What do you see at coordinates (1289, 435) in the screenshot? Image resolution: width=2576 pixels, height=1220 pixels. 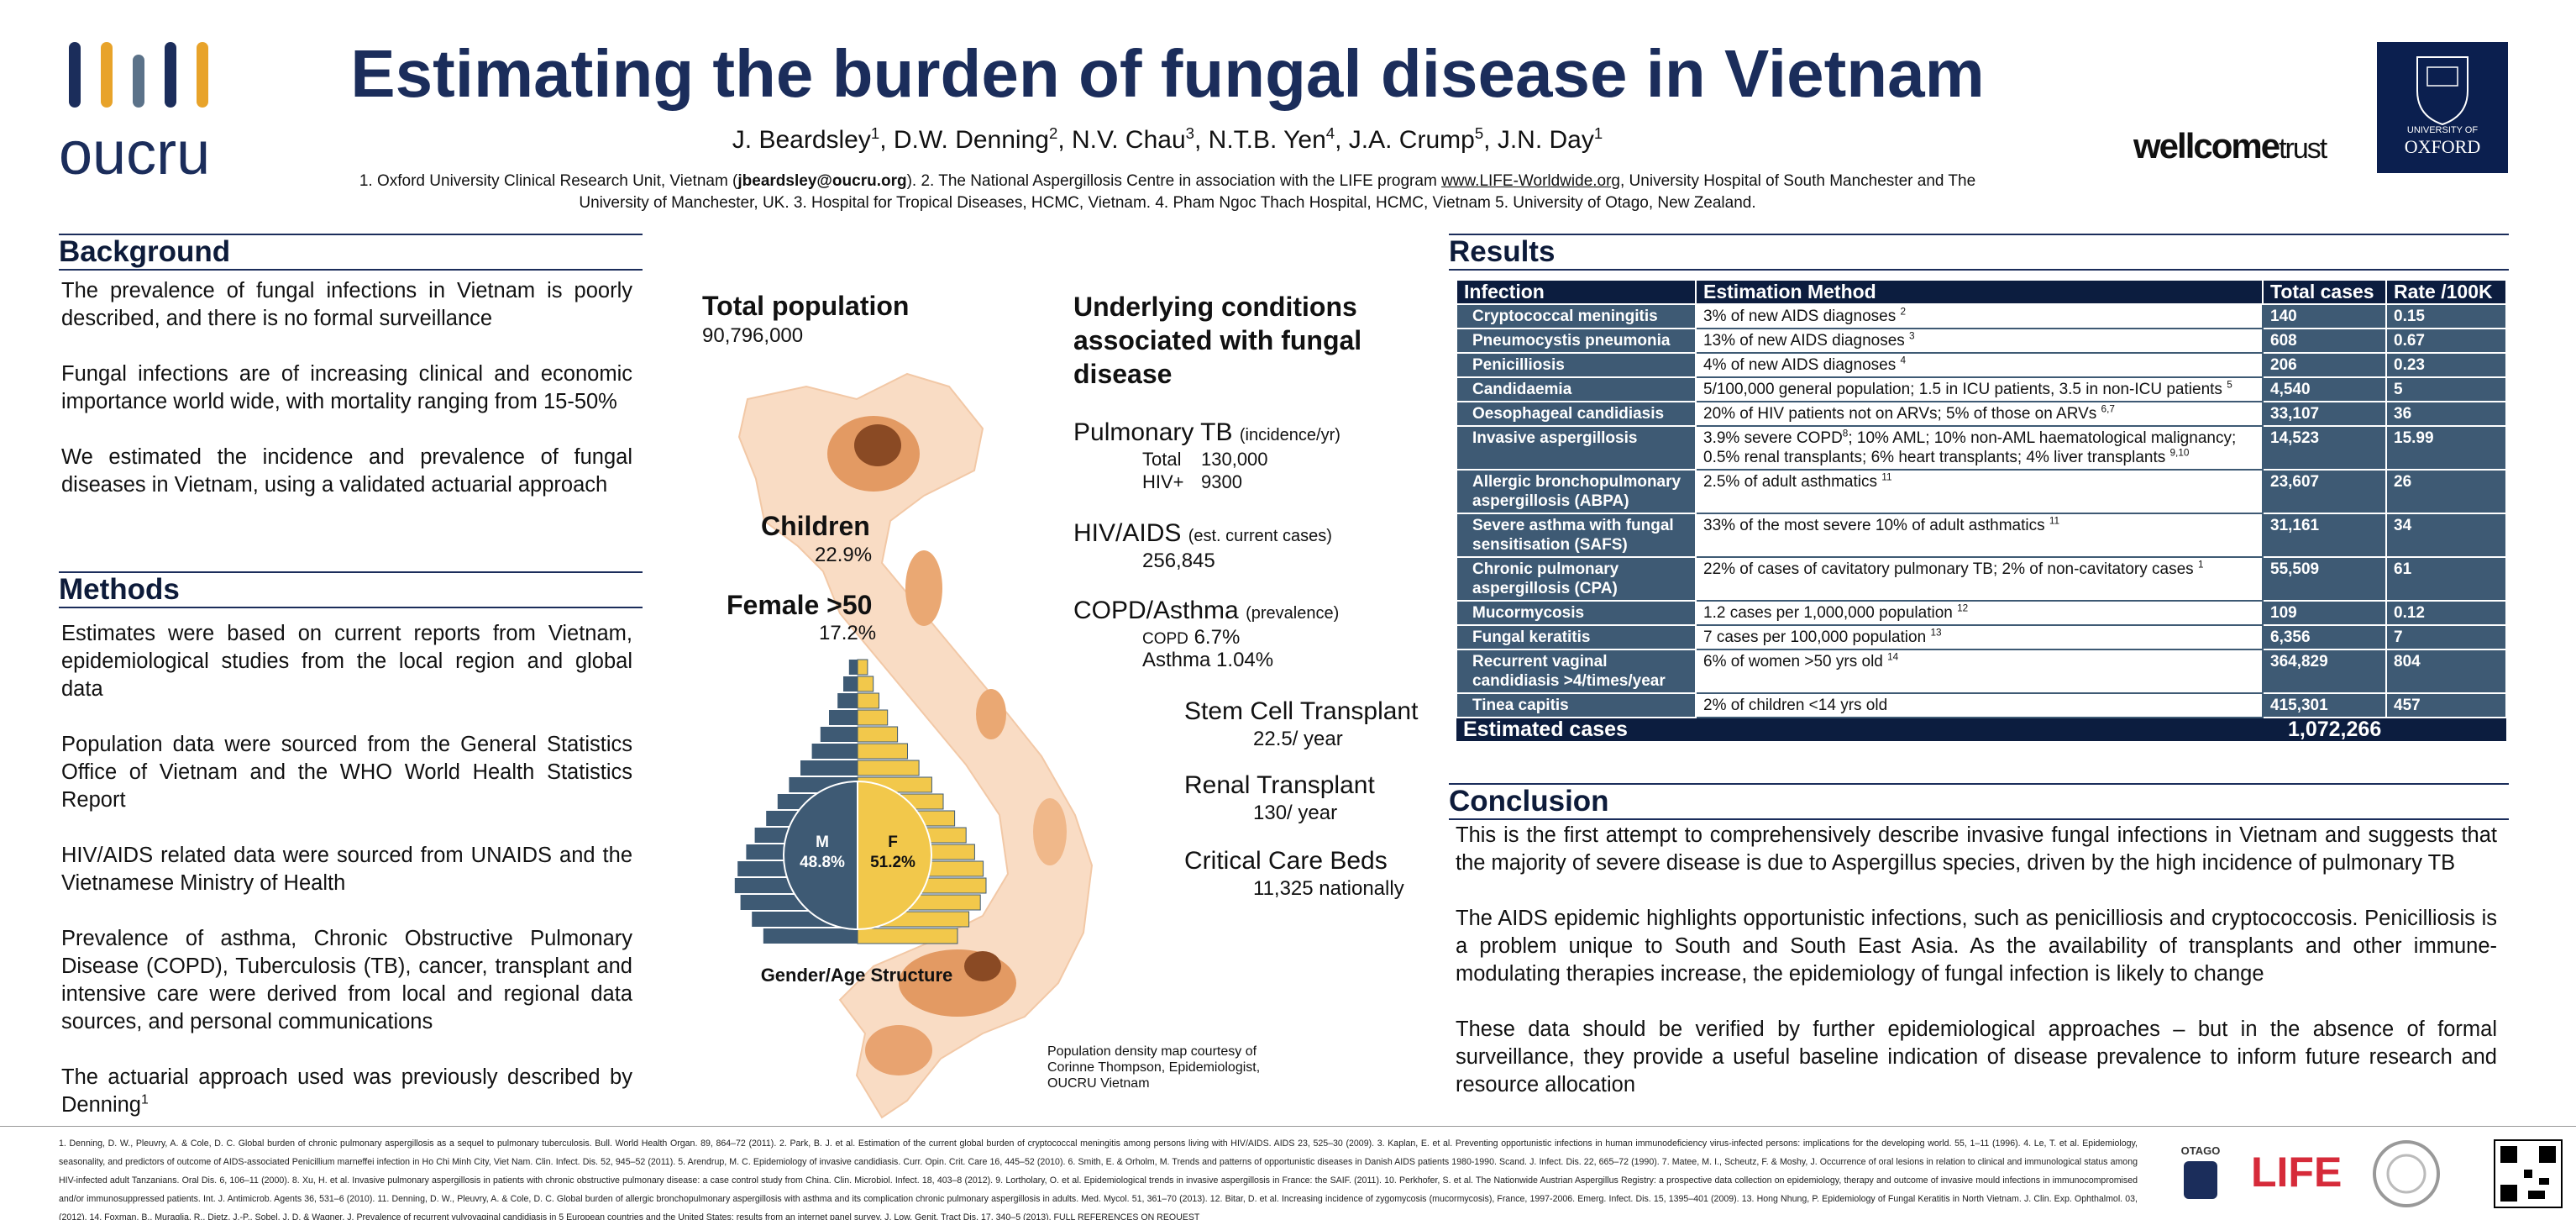 I see `note: (incidence/yr)` at bounding box center [1289, 435].